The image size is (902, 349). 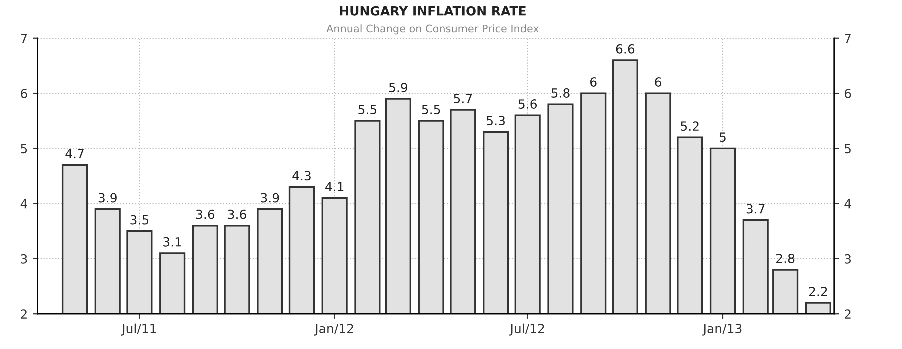 I want to click on chart-subtitle: Annual Change on Consumer Price Index, so click(x=433, y=29).